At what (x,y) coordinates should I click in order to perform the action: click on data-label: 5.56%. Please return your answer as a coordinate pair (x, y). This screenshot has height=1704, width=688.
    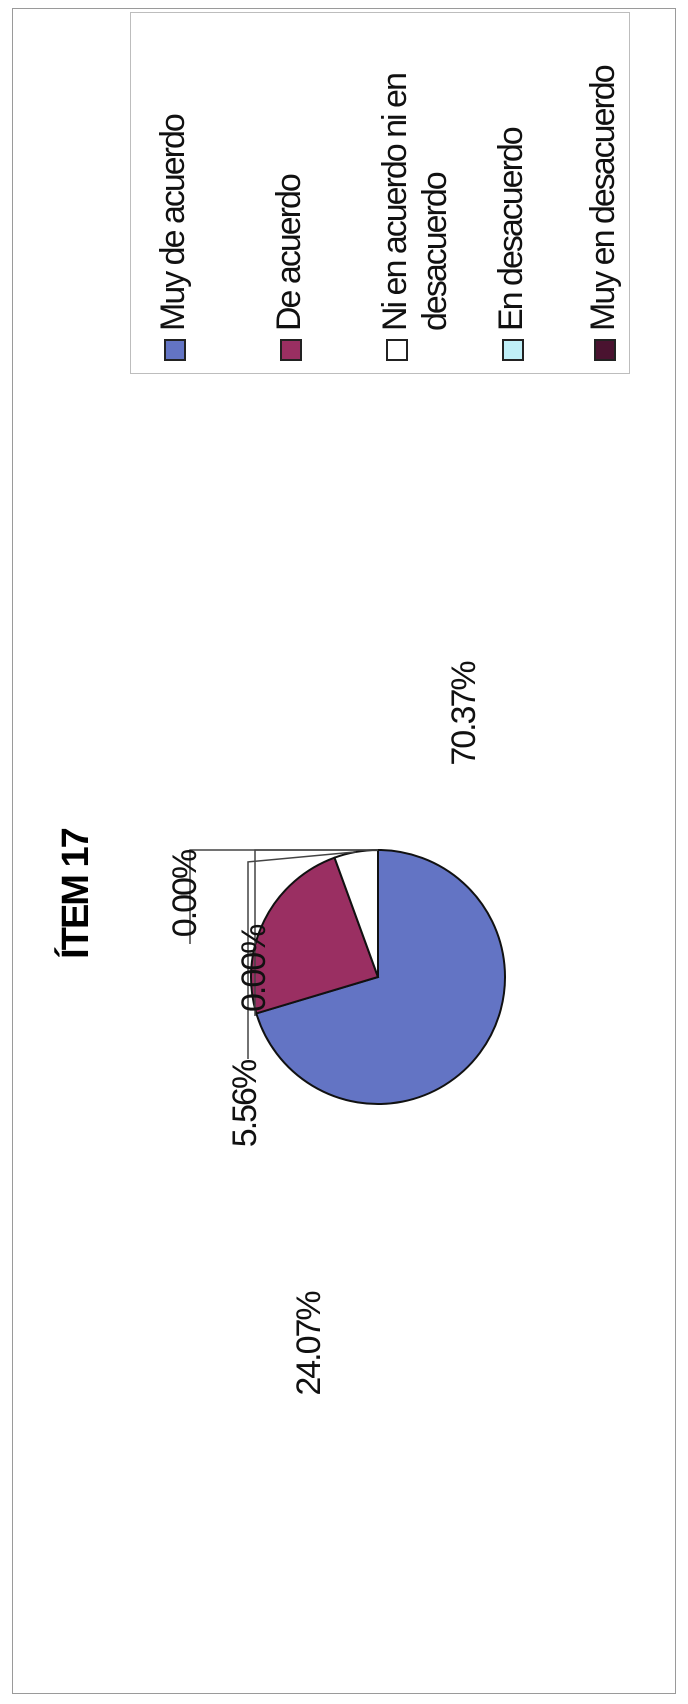
    Looking at the image, I should click on (245, 1103).